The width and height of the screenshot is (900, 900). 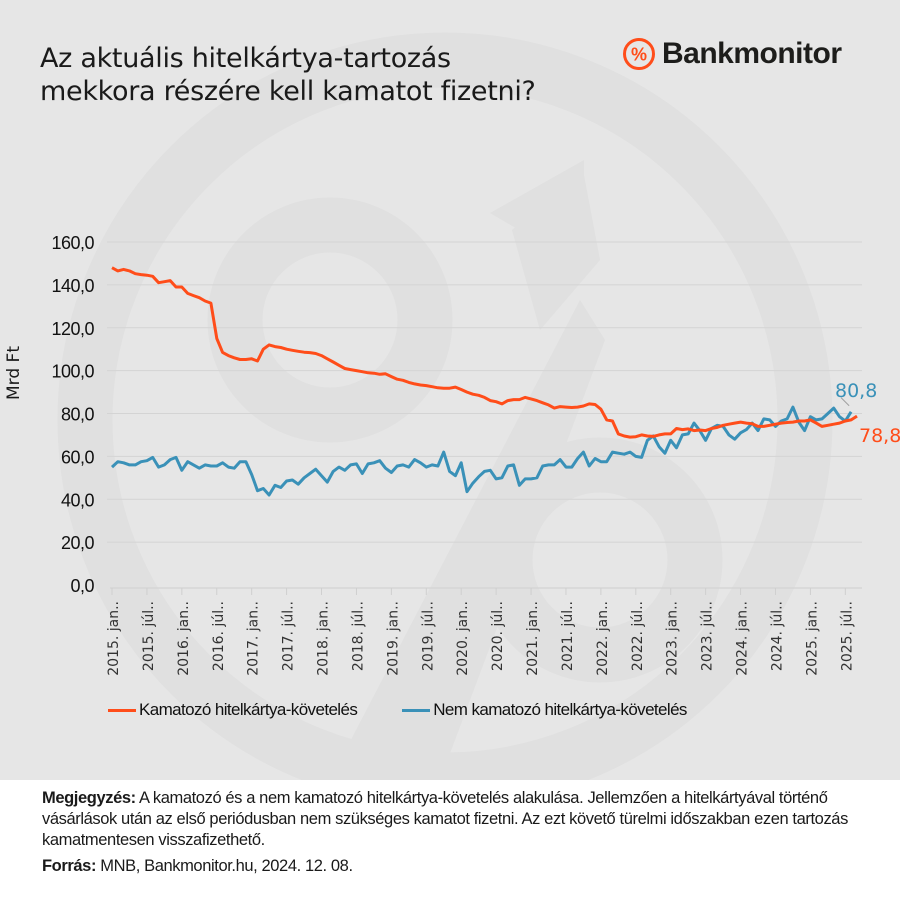 I want to click on series-line, so click(x=481, y=451).